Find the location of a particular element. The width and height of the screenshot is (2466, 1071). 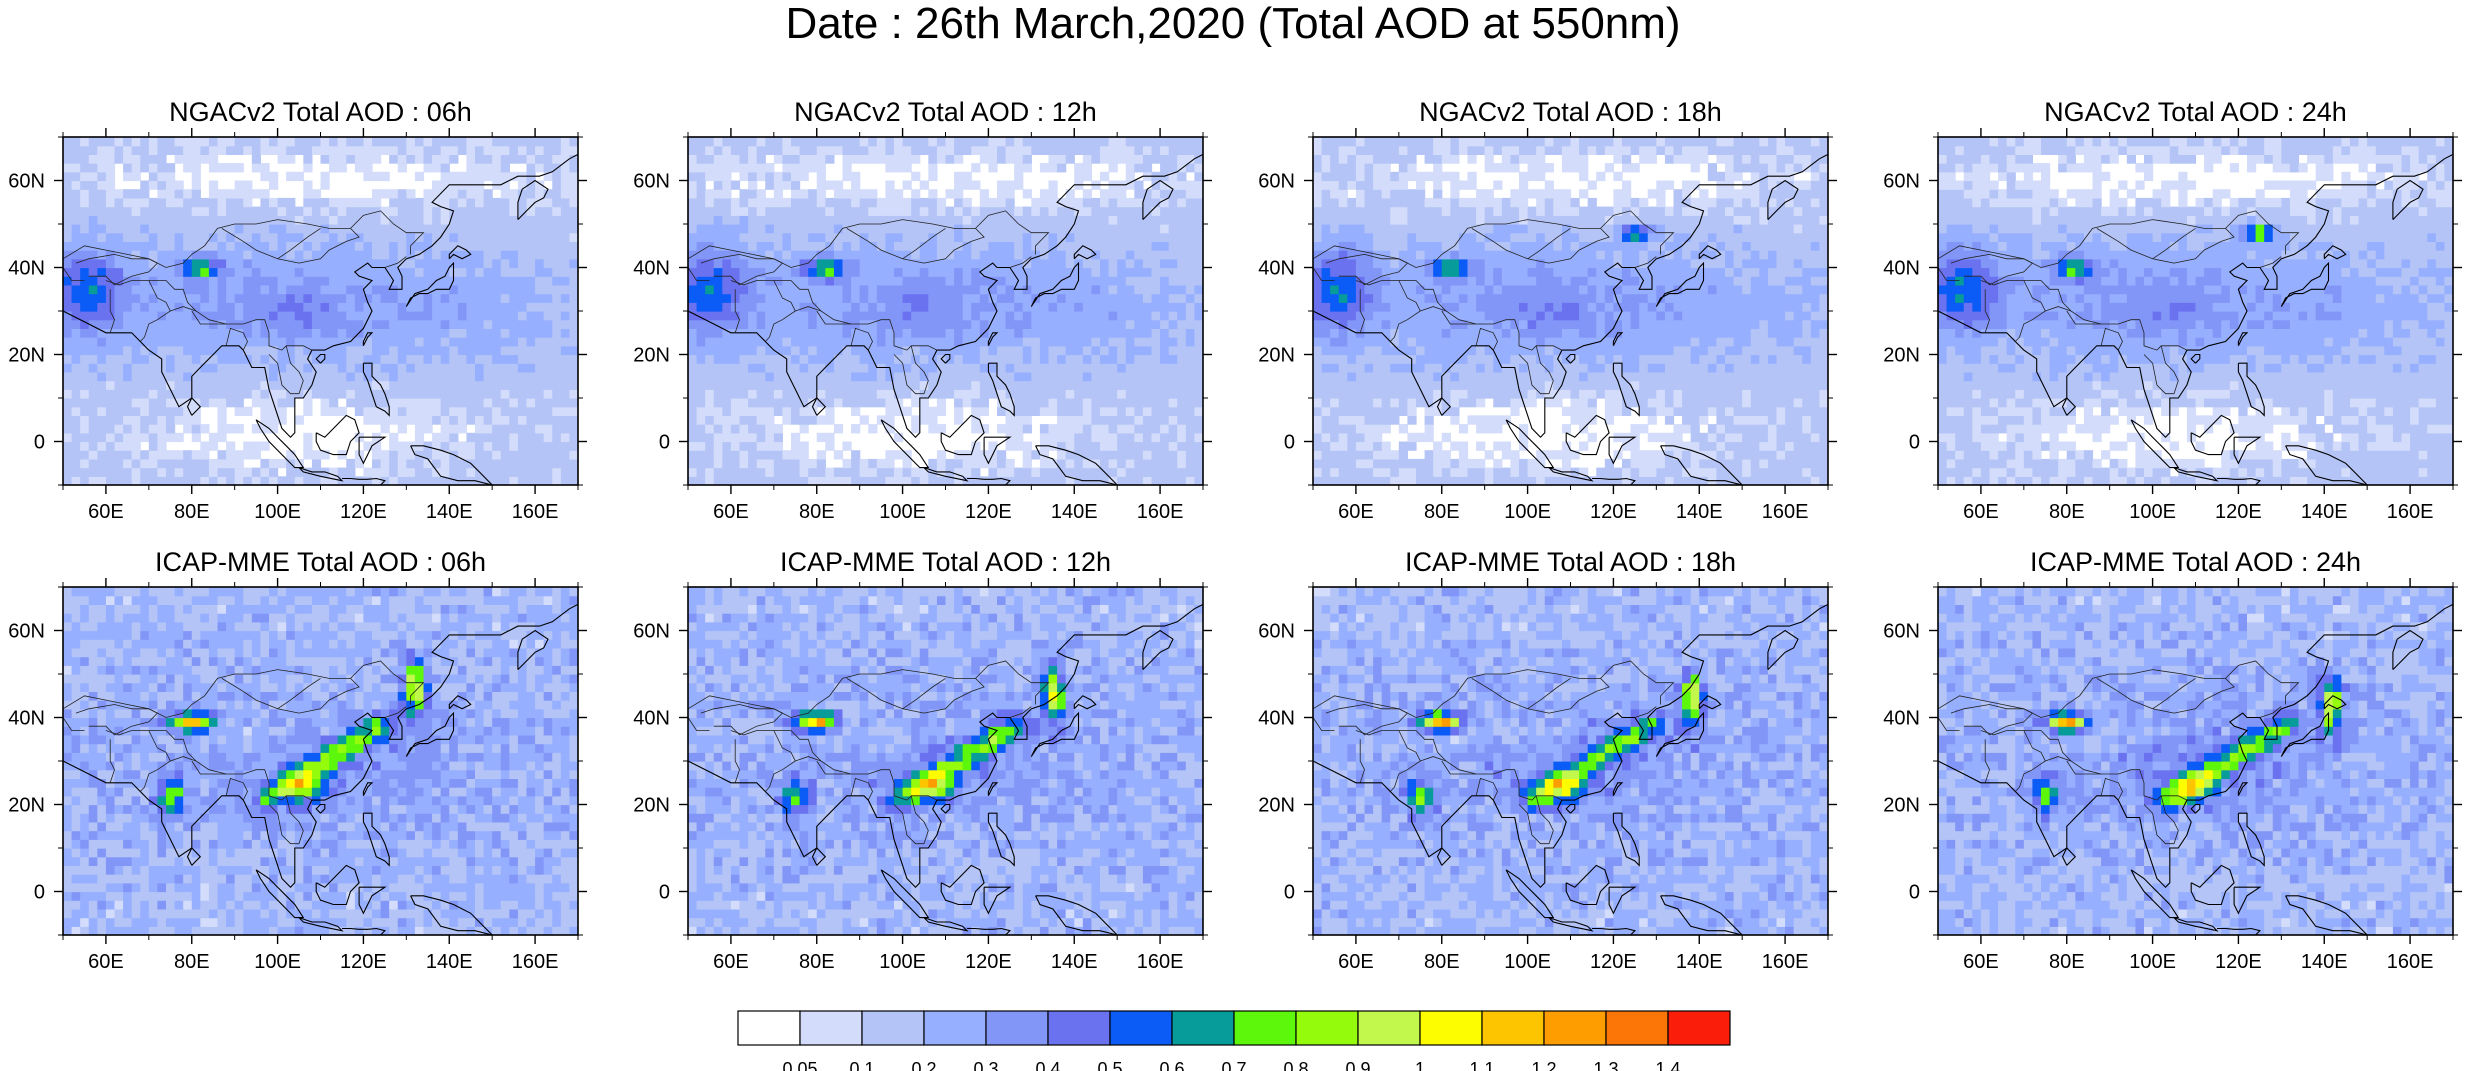

colorbar-tick-label: 0.5 is located at coordinates (1109, 1065).